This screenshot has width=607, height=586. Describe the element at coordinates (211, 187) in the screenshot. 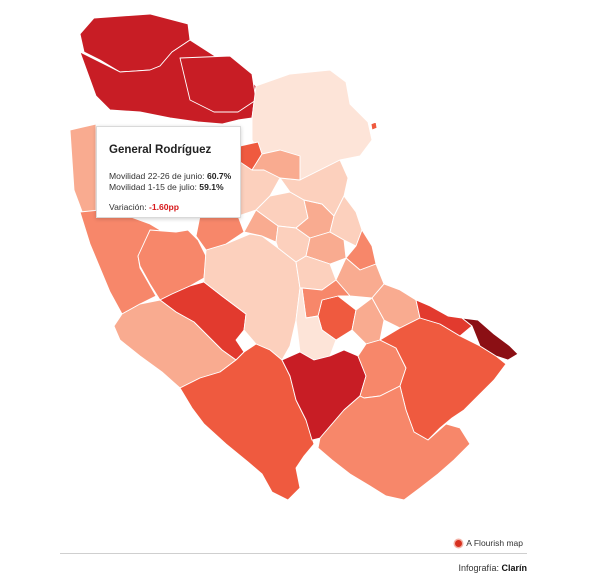

I see `tooltip-line2-value: 59.1%` at that location.